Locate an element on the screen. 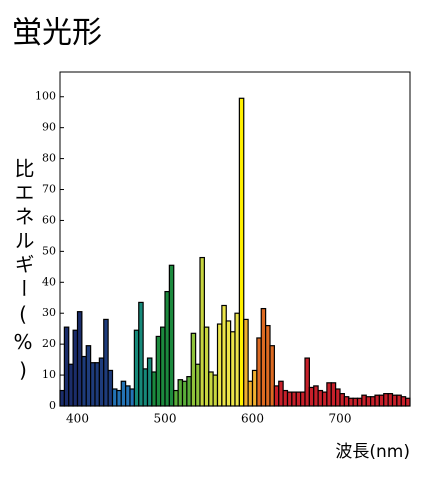 This screenshot has width=441, height=484. y-tick-label: 50 is located at coordinates (49, 250).